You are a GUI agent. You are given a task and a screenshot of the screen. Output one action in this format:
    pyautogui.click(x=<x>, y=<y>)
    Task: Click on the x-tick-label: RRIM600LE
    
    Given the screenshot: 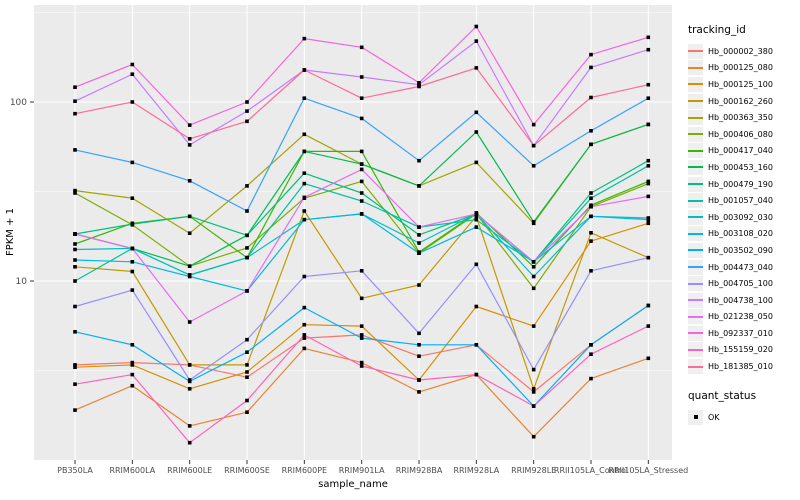 What is the action you would take?
    pyautogui.click(x=189, y=470)
    